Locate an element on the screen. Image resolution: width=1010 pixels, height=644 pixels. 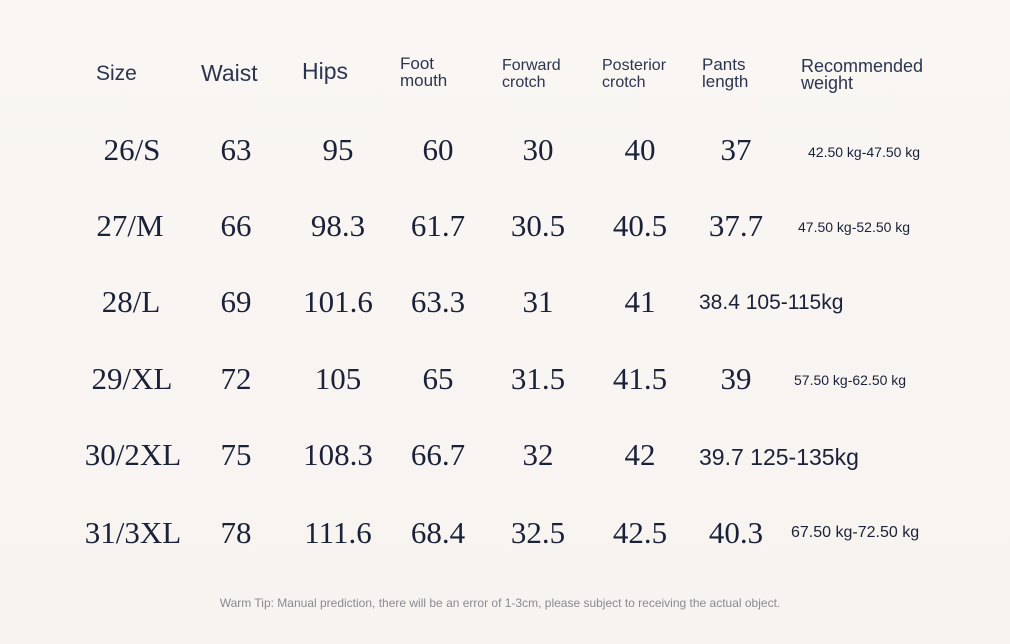
row-4-foot-mouth: 65 is located at coordinates (438, 378).